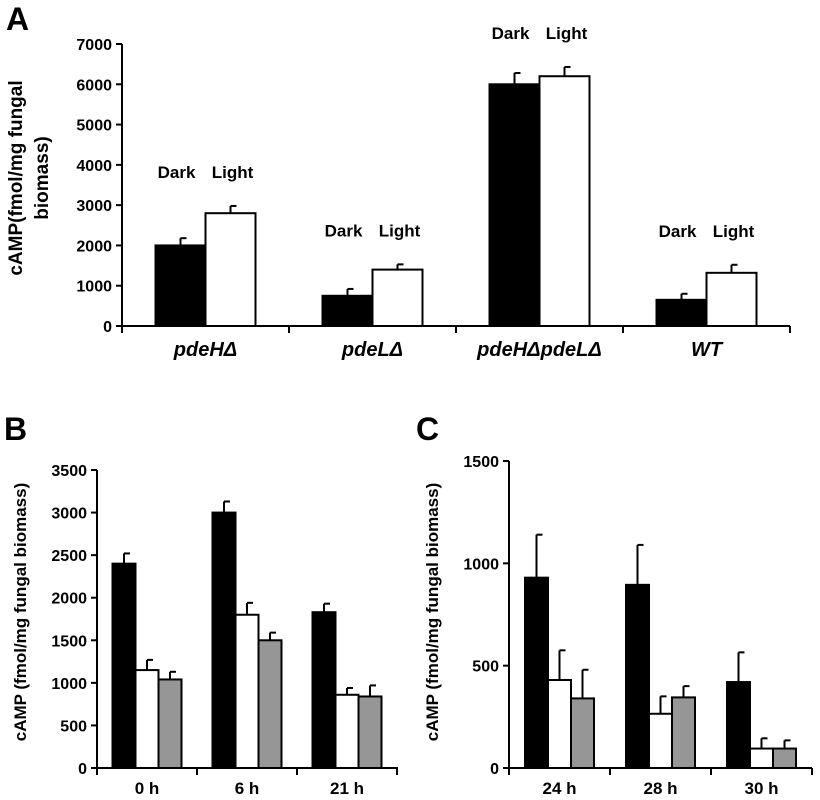 This screenshot has height=800, width=820. Describe the element at coordinates (432, 612) in the screenshot. I see `chart-c-ylabel: cAMP (fmol/mg fungal biomass)` at that location.